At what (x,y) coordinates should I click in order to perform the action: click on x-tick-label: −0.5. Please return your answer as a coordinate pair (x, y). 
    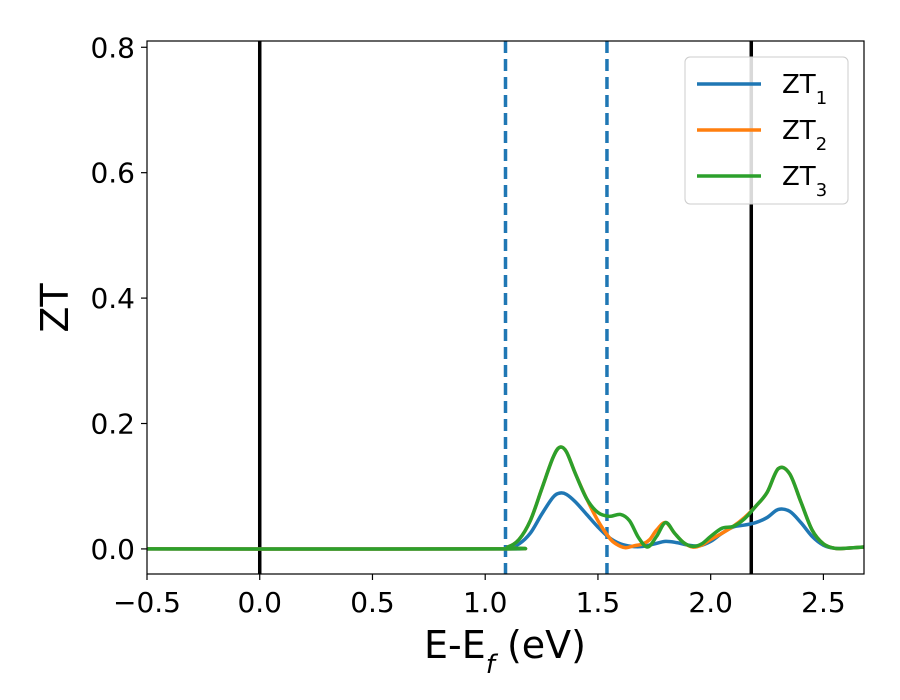
    Looking at the image, I should click on (147, 602).